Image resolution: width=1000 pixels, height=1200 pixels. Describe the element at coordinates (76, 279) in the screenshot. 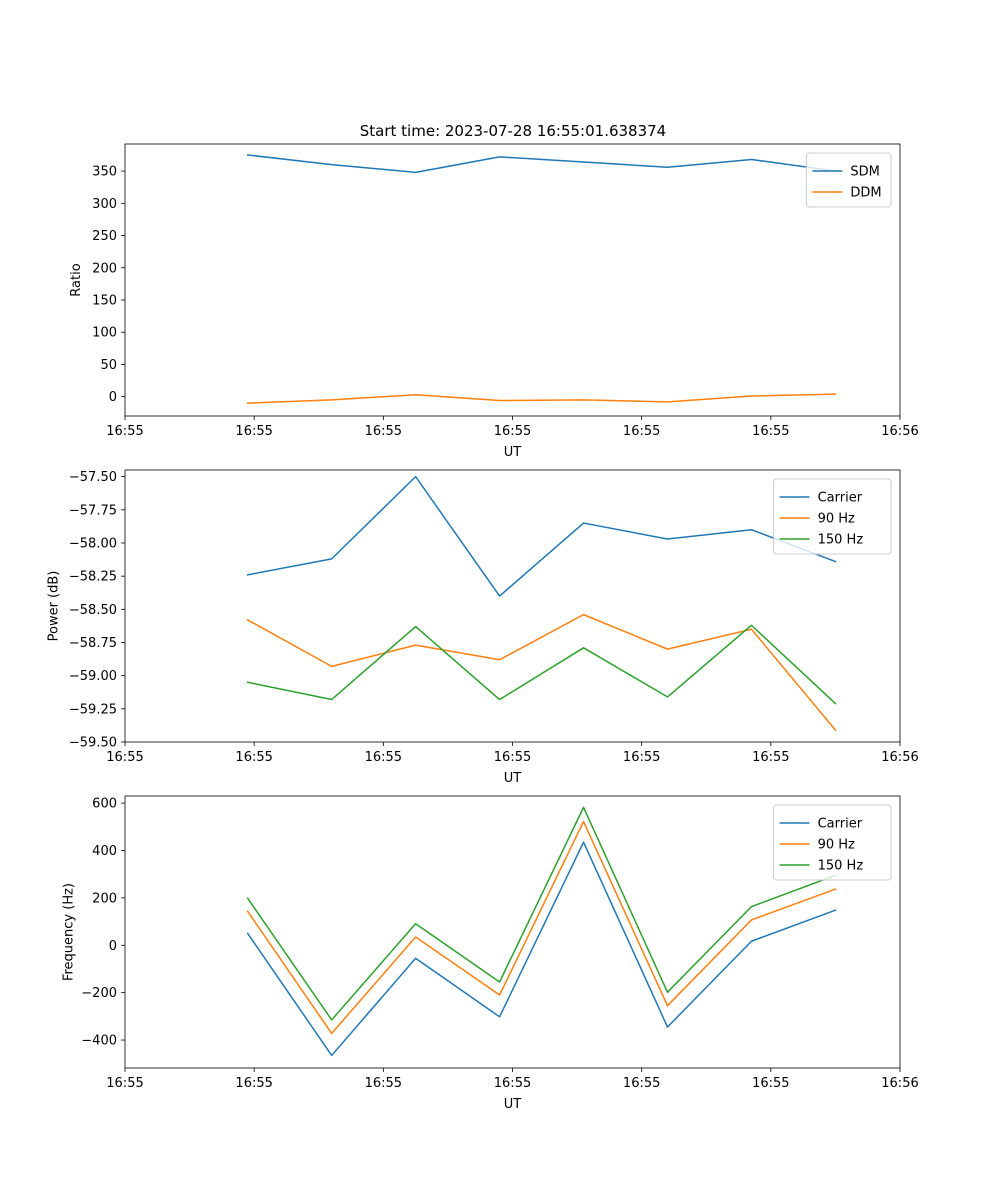

I see `y-axis-label: Ratio` at that location.